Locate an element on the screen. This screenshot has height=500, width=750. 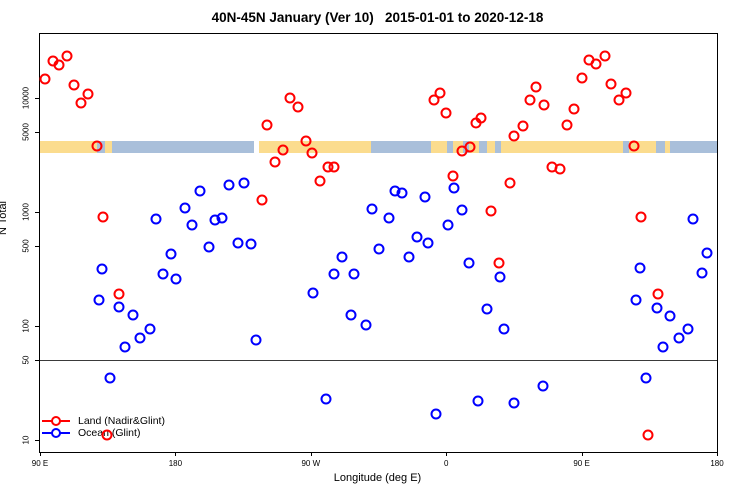
legend-label-ocean: Ocean (Glint) is located at coordinates (109, 433).